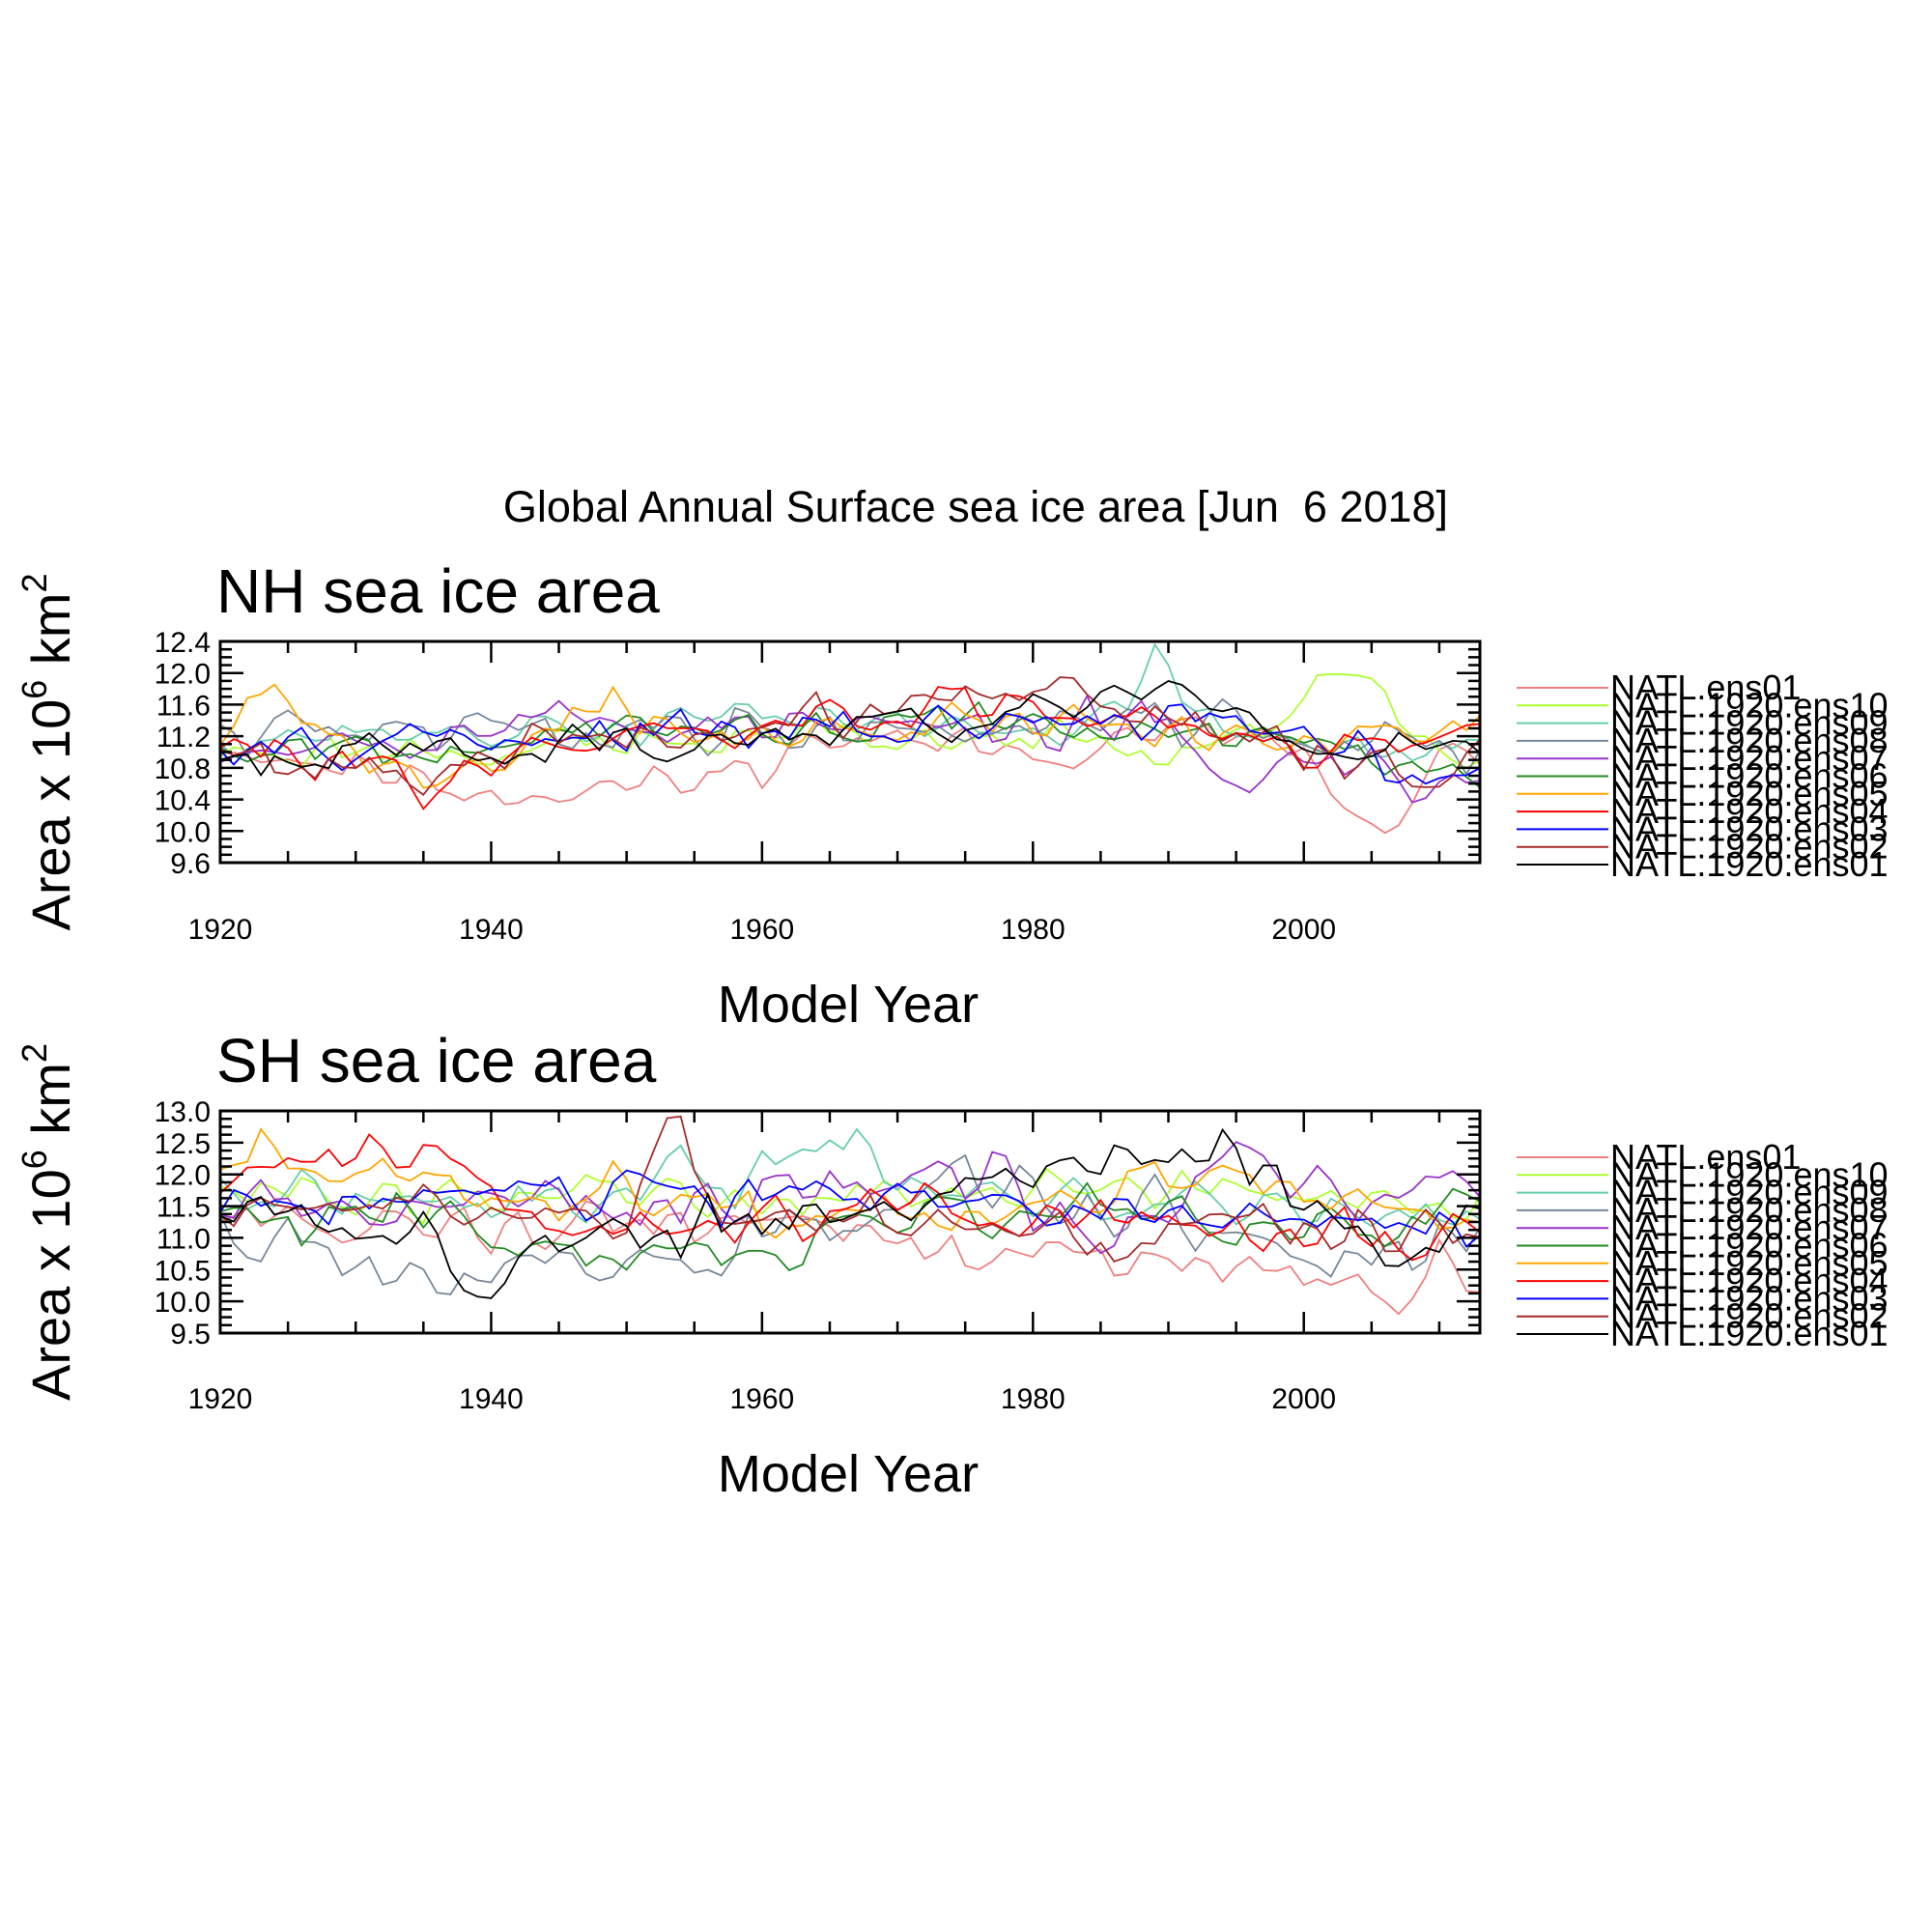 The image size is (1932, 1932). I want to click on y-tick-label: 12.5, so click(183, 1144).